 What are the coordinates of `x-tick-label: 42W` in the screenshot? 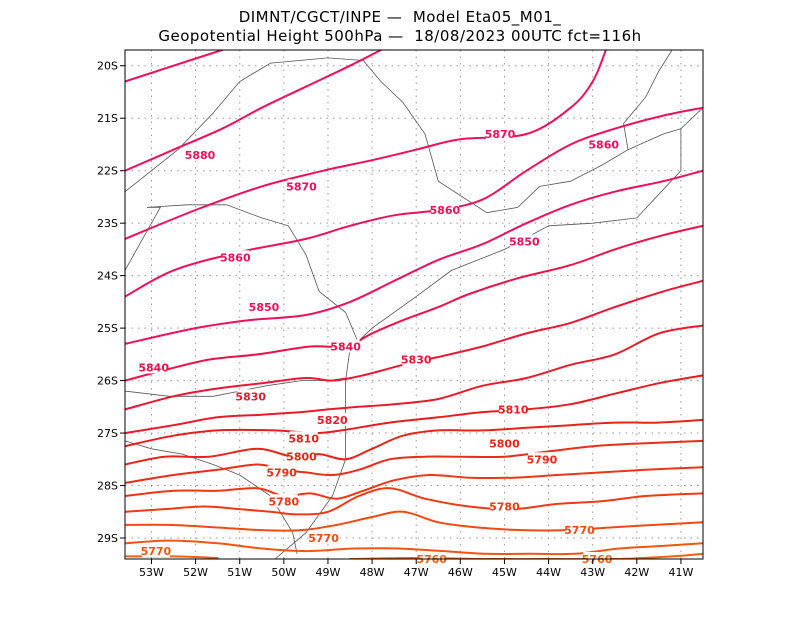 It's located at (636, 572).